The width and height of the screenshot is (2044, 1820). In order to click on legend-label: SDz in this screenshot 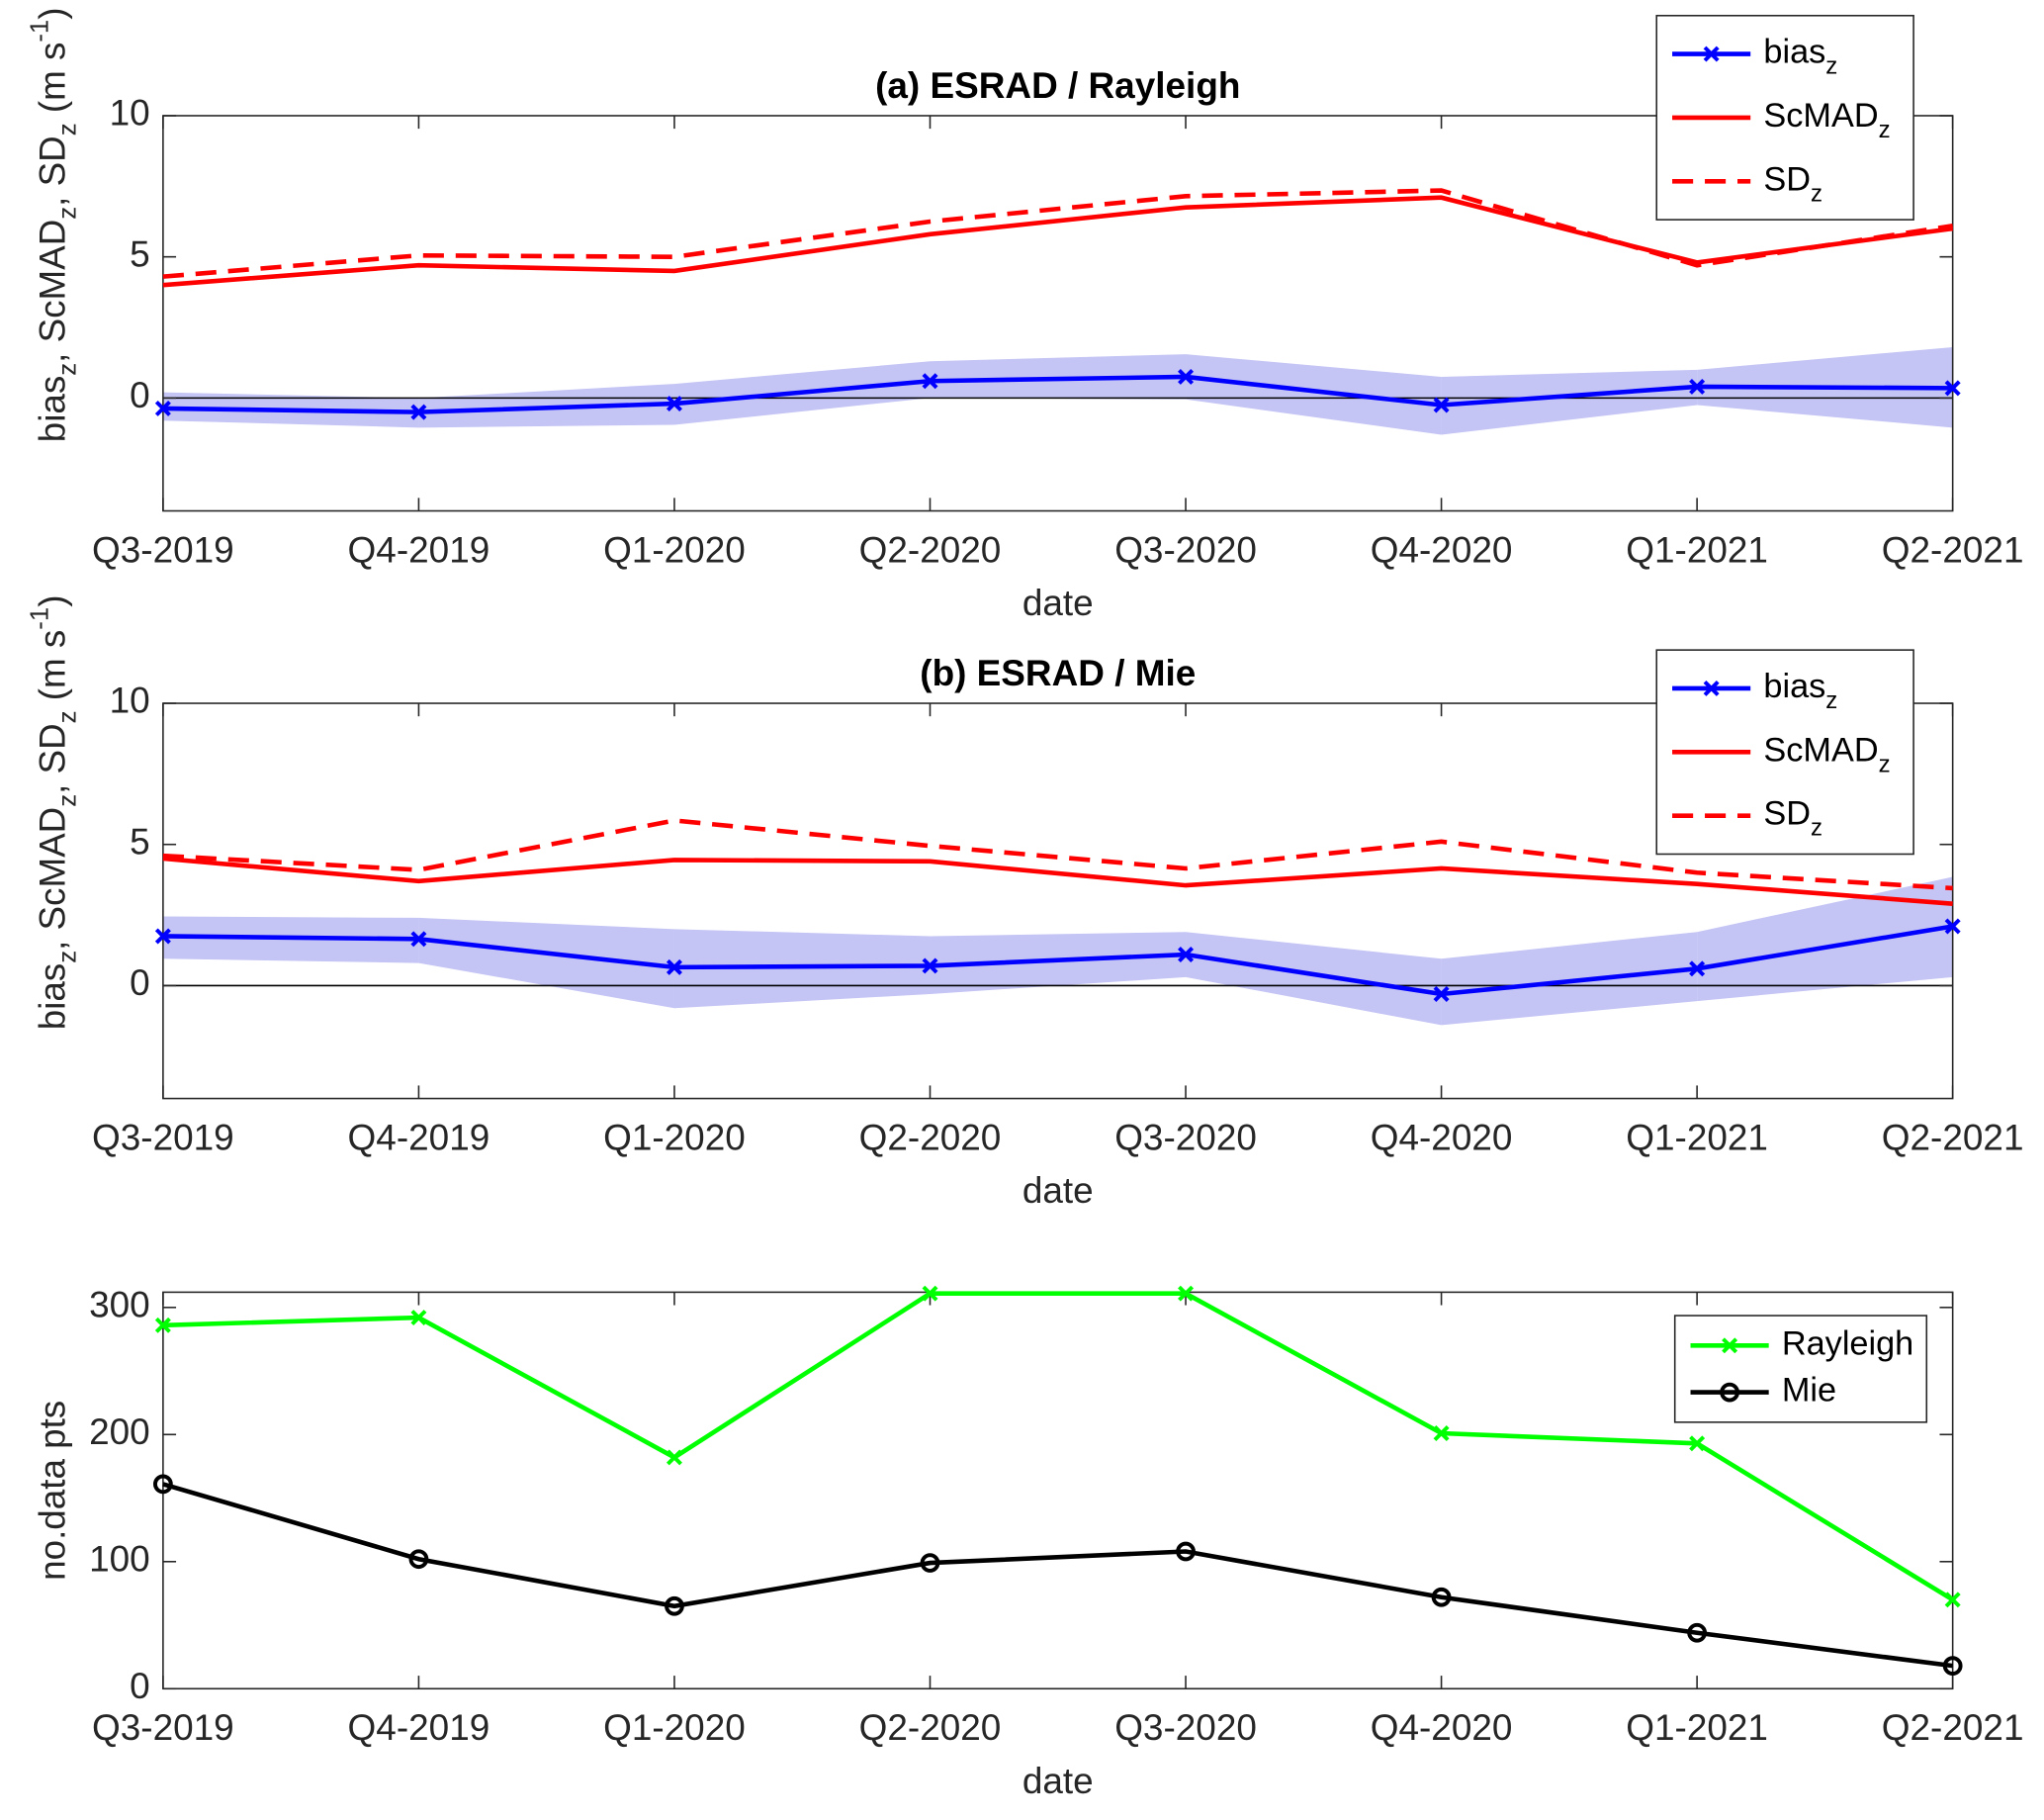, I will do `click(1792, 183)`.